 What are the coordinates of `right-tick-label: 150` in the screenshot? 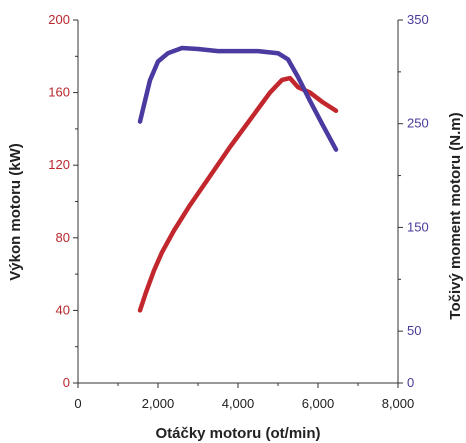 It's located at (418, 226).